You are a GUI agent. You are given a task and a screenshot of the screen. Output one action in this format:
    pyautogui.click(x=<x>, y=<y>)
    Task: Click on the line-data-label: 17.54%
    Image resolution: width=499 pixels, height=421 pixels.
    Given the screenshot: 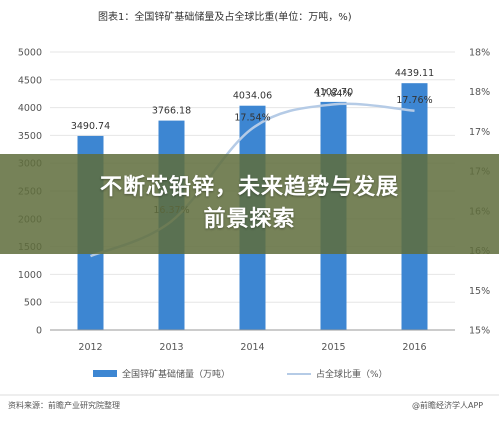 What is the action you would take?
    pyautogui.click(x=252, y=117)
    